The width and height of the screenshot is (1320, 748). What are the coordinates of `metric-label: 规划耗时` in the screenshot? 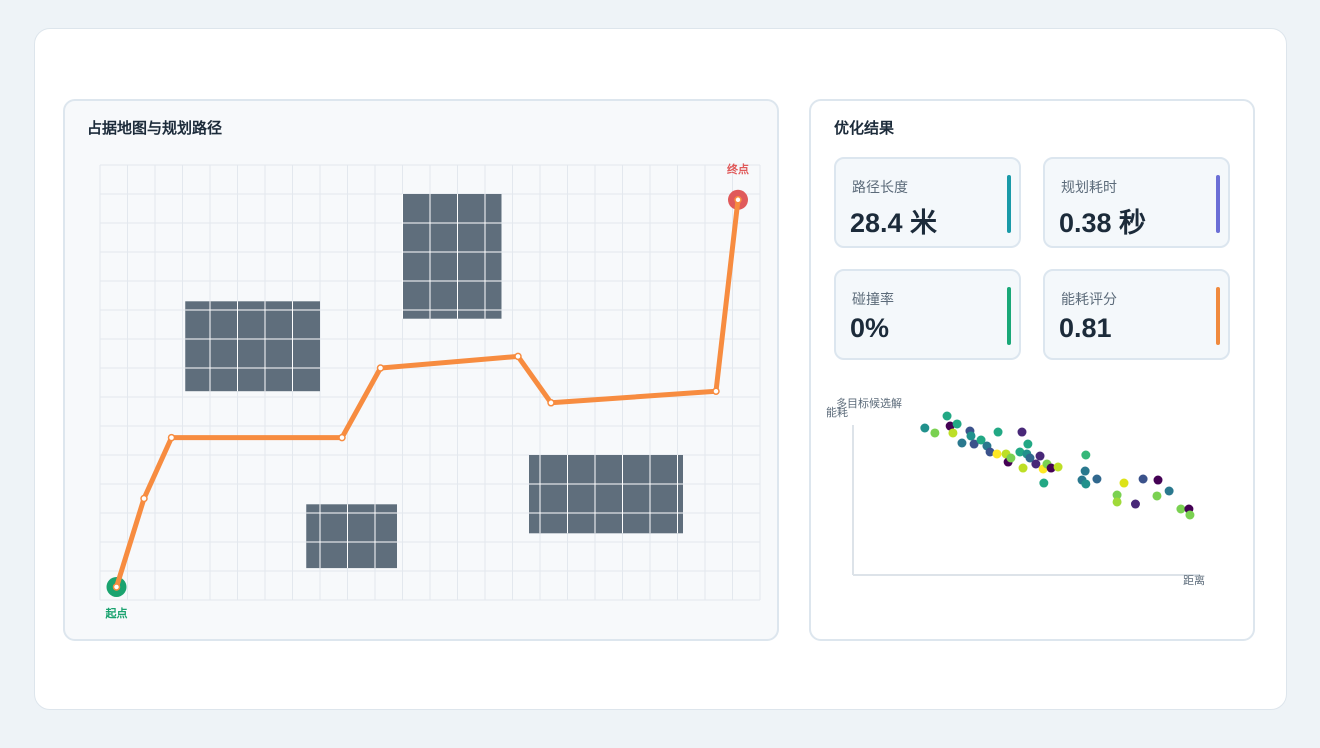 It's located at (1089, 187).